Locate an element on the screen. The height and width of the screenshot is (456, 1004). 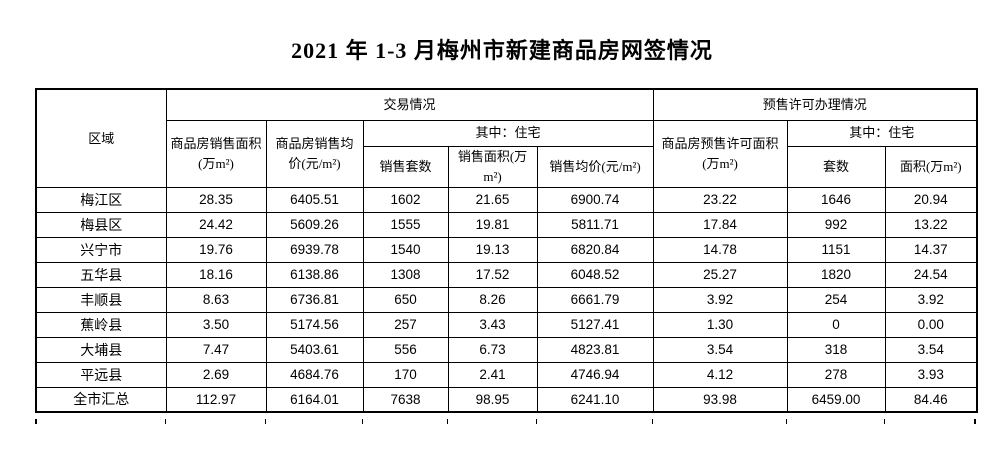
cell-presale-res-area: 14.37 is located at coordinates (931, 249).